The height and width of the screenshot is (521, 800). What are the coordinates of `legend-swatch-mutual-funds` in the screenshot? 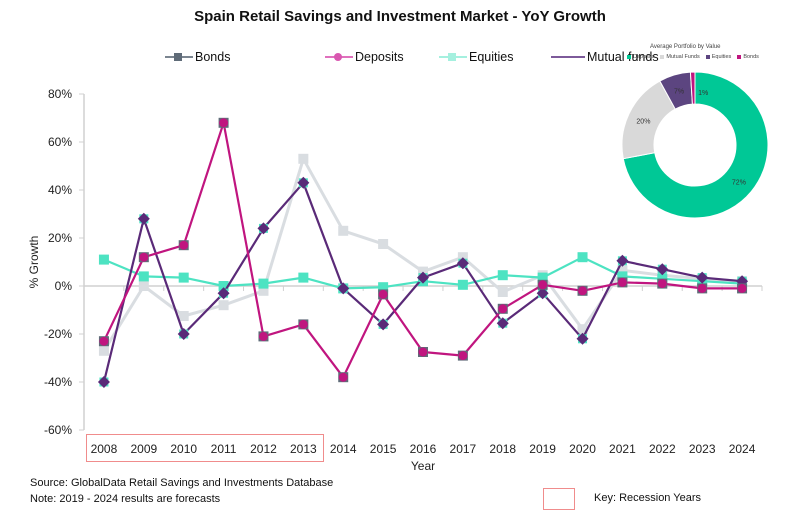 It's located at (568, 57).